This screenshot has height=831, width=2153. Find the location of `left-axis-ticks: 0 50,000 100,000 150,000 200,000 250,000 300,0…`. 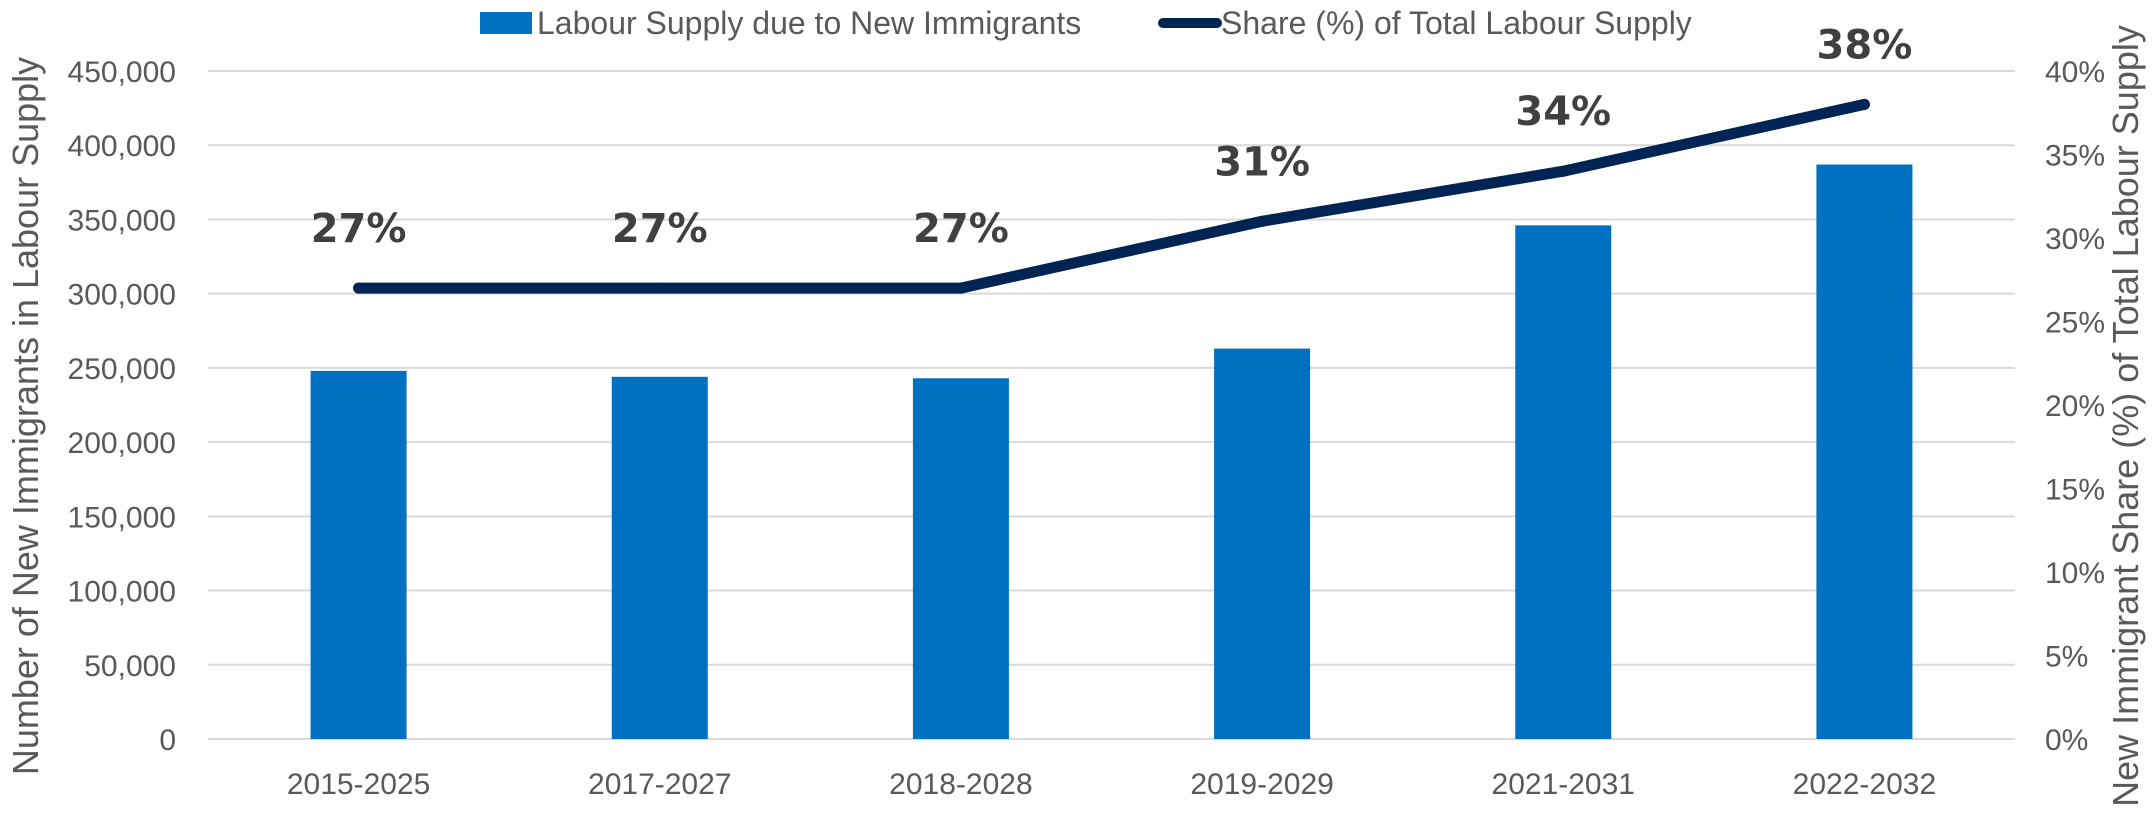

left-axis-ticks: 0 50,000 100,000 150,000 200,000 250,000 300,0… is located at coordinates (122, 406).